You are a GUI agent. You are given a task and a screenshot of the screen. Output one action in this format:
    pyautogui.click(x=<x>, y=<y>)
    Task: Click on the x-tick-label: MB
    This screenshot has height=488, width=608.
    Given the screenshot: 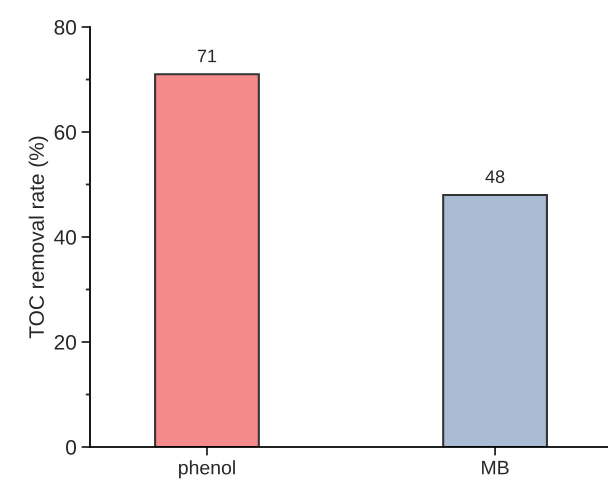 What is the action you would take?
    pyautogui.click(x=495, y=467)
    